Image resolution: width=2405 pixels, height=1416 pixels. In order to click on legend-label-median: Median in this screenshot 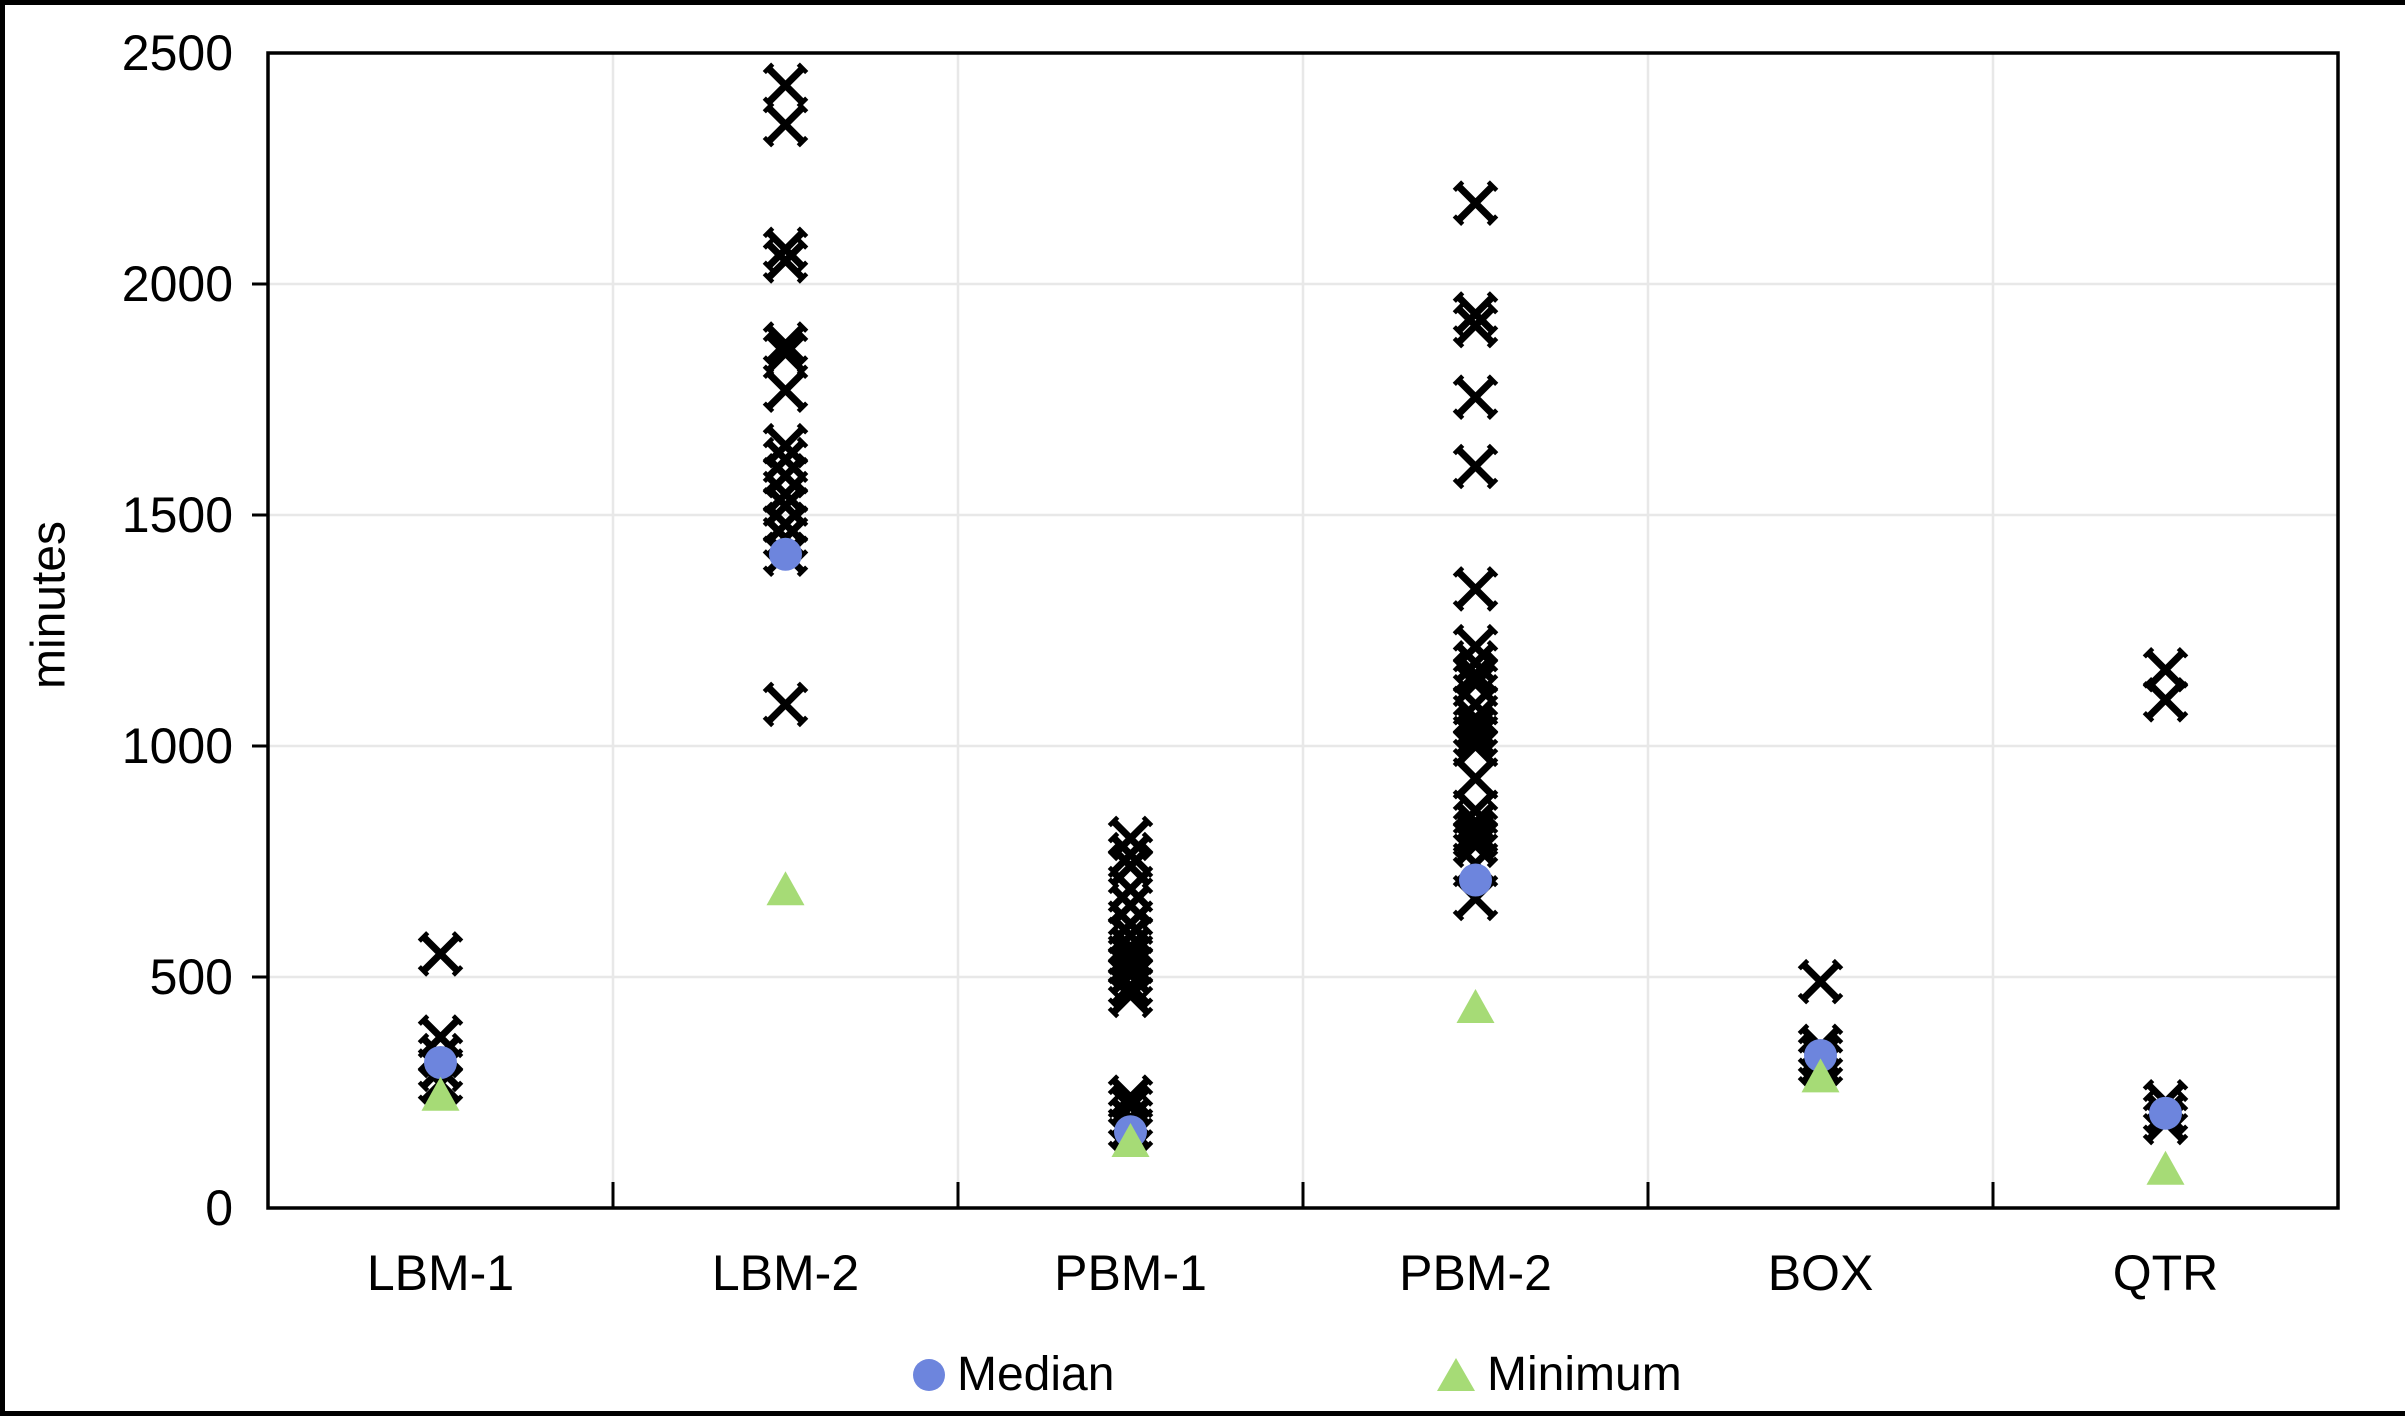, I will do `click(1036, 1374)`.